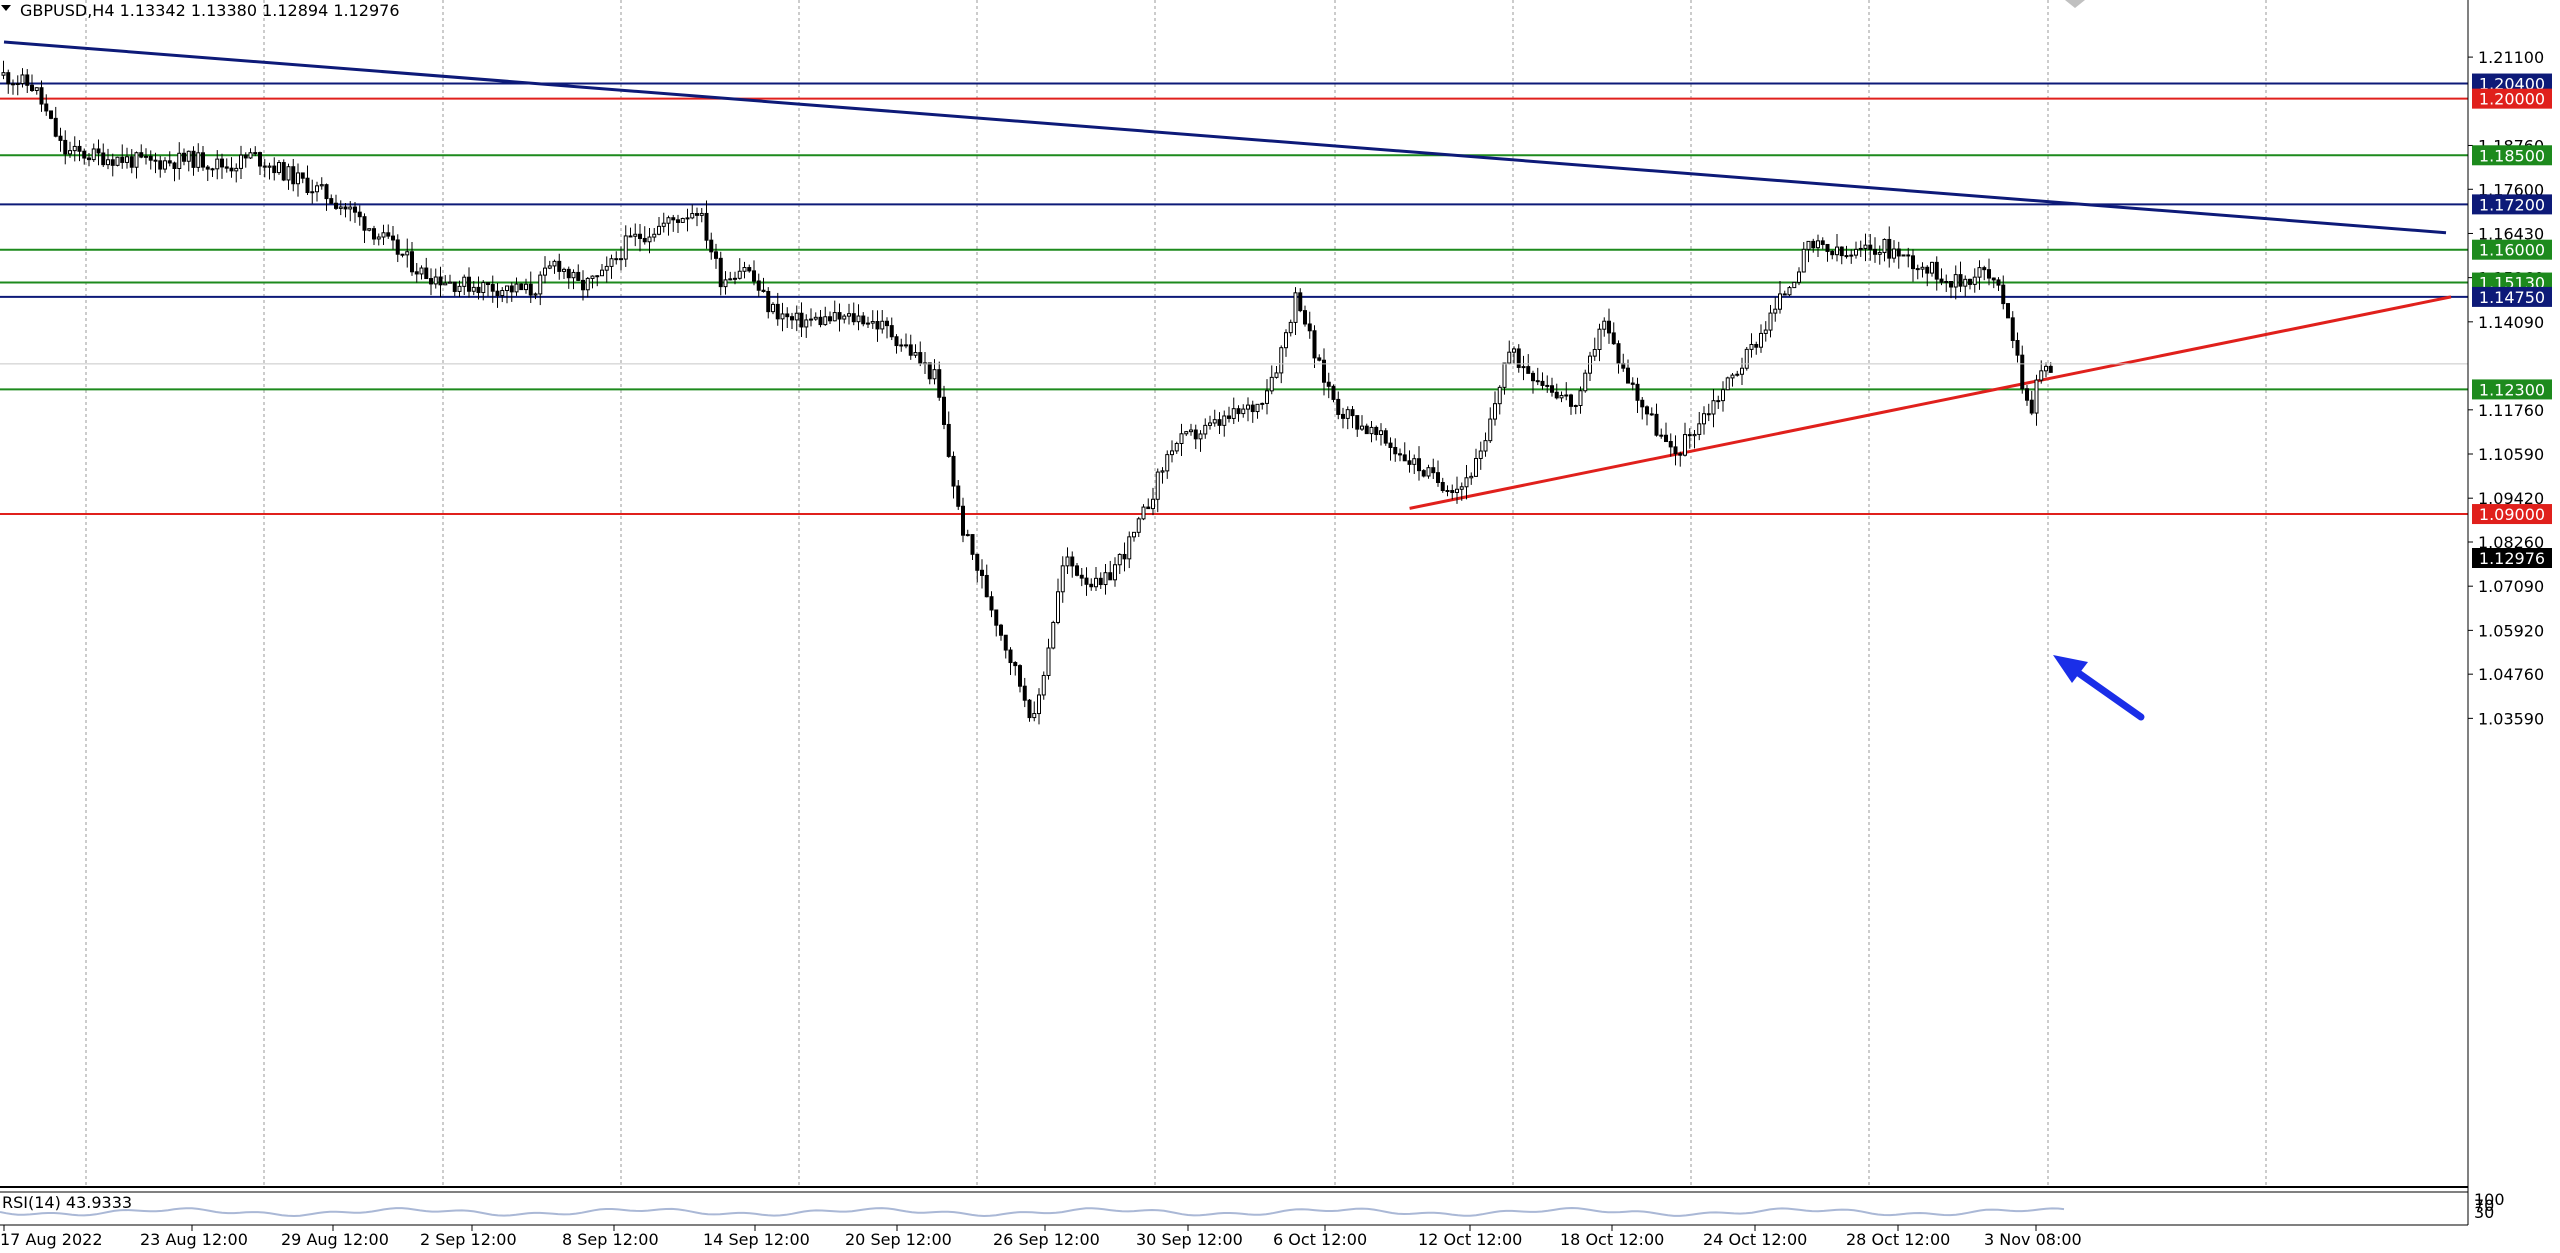  Describe the element at coordinates (2511, 498) in the screenshot. I see `price-tick-label: 1.09420` at that location.